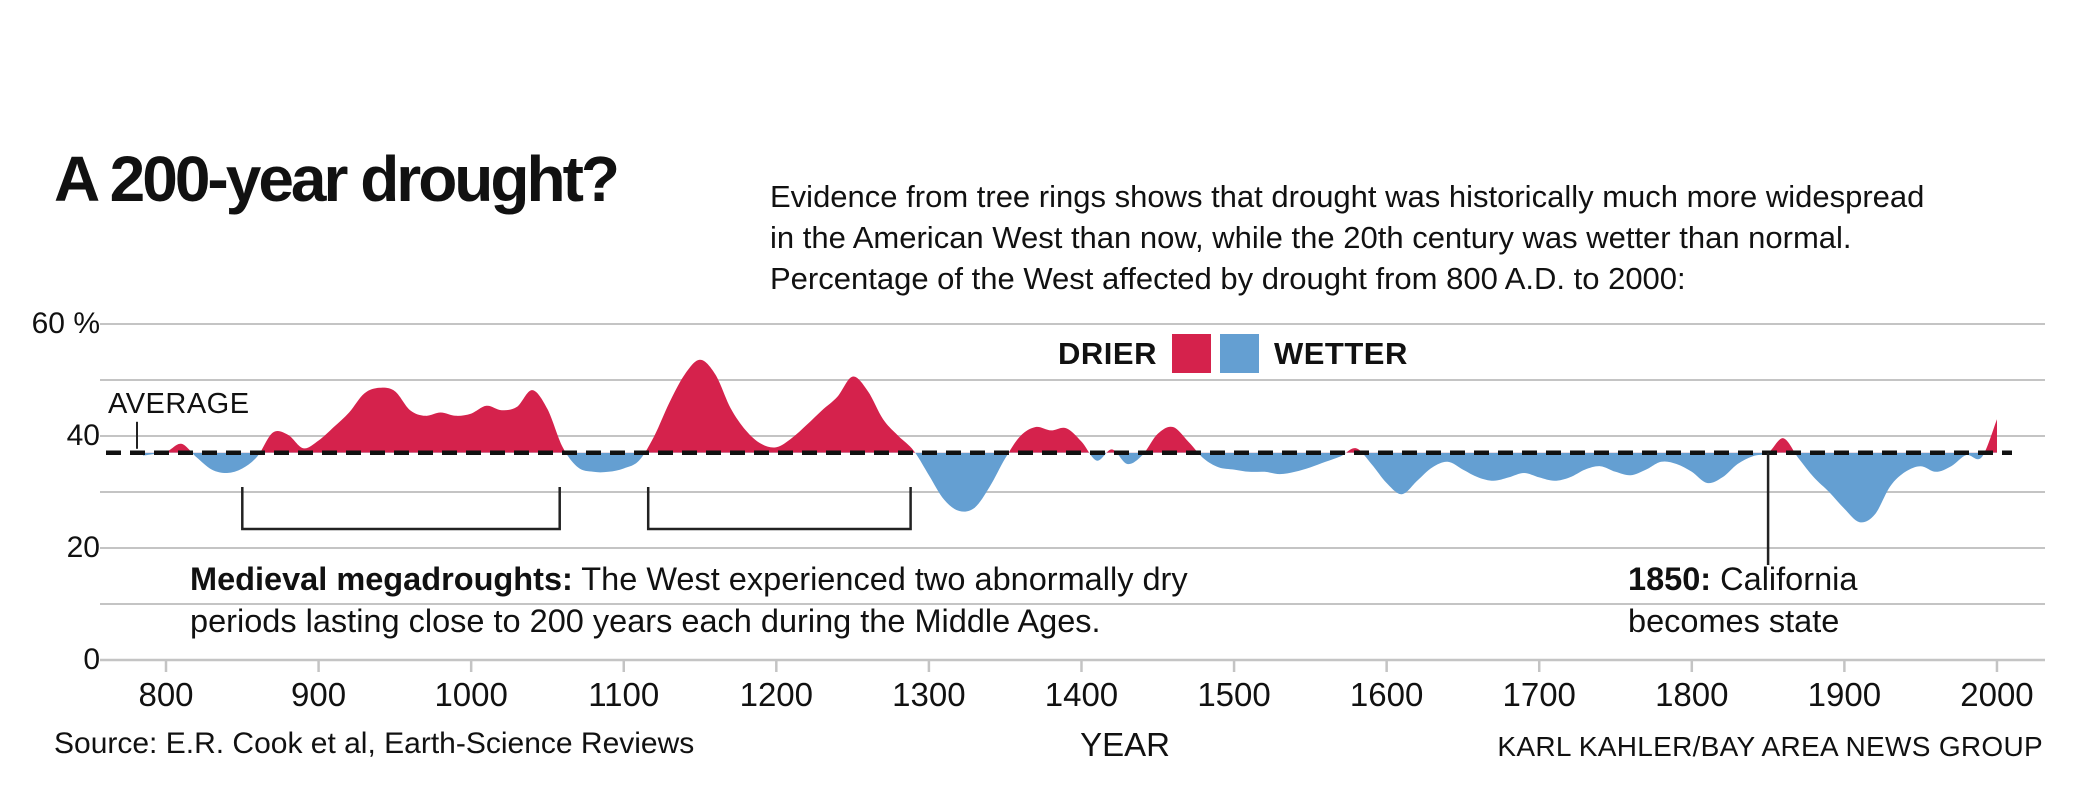 This screenshot has width=2075, height=800. What do you see at coordinates (179, 404) in the screenshot?
I see `average-label: AVERAGE` at bounding box center [179, 404].